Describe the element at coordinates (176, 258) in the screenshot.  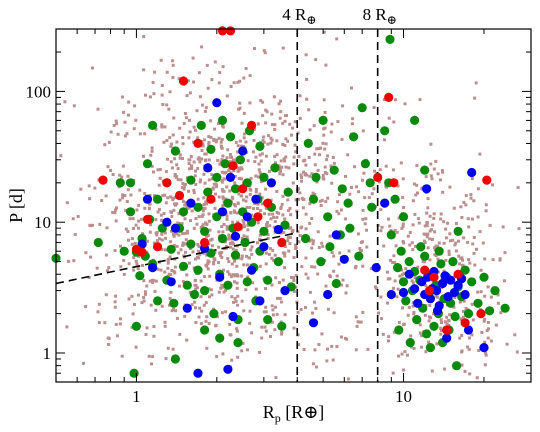
I see `trend-line` at that location.